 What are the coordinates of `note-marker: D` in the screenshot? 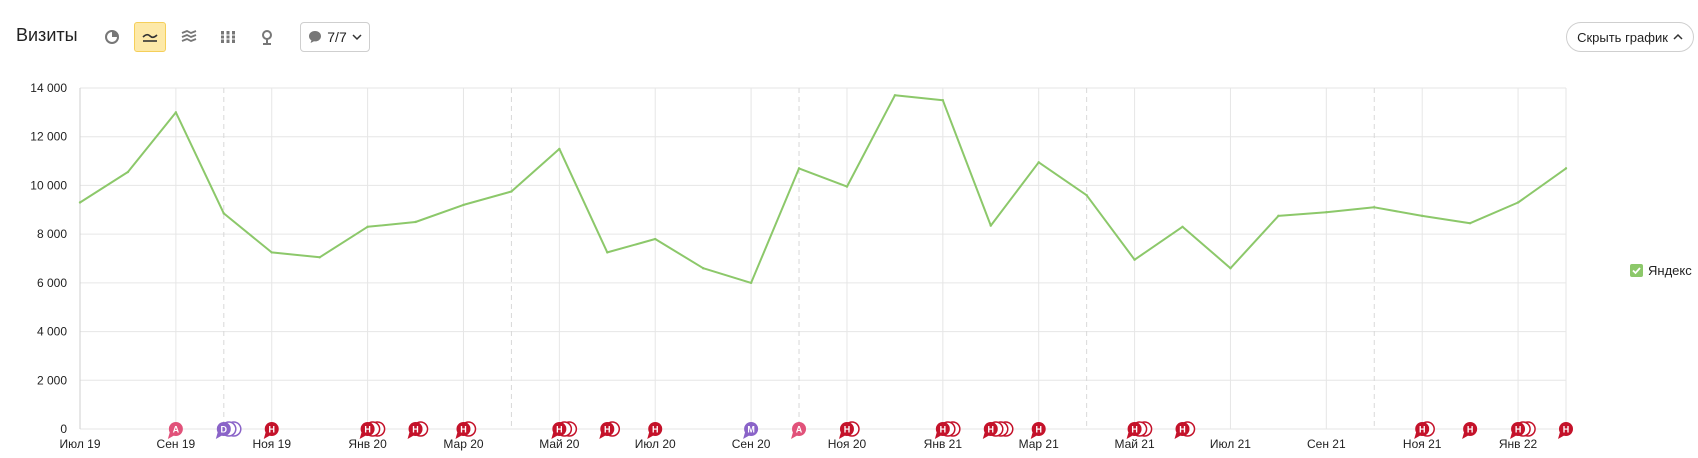 It's located at (228, 430).